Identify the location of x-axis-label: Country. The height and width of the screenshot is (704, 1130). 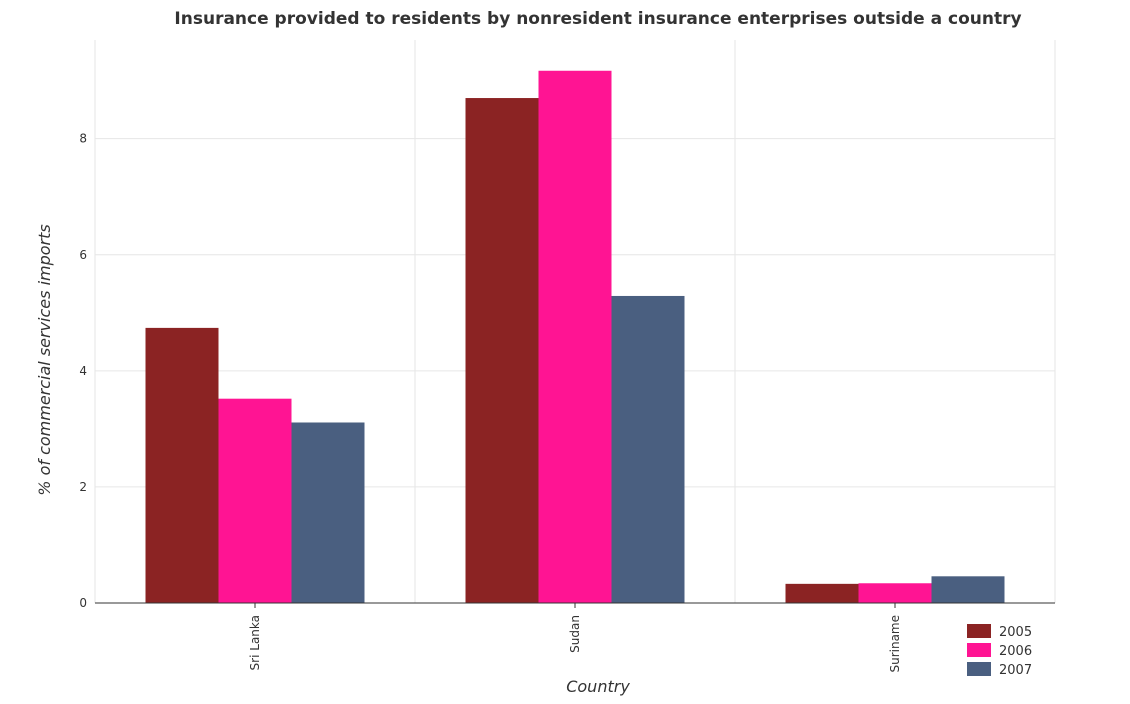
(598, 686).